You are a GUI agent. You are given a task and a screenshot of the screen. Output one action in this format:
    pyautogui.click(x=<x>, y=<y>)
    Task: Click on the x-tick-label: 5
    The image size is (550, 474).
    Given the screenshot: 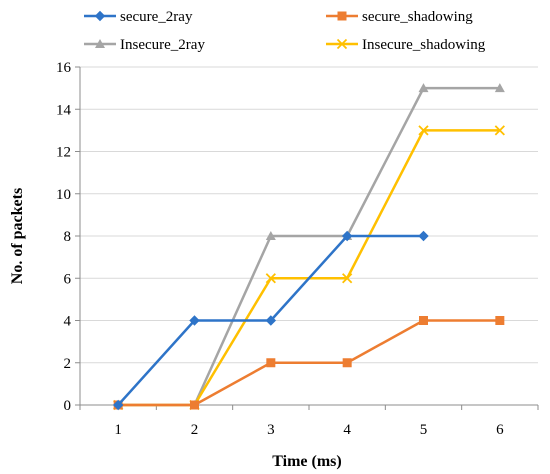 What is the action you would take?
    pyautogui.click(x=424, y=430)
    